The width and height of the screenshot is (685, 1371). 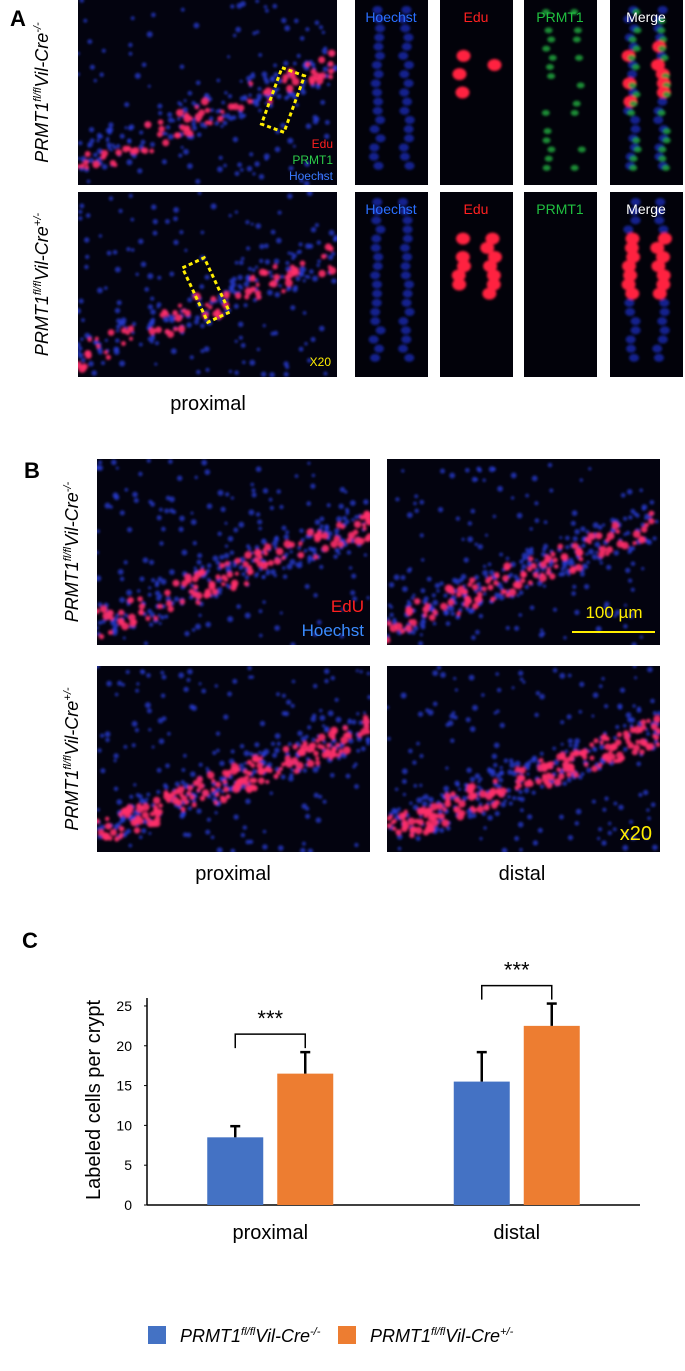 What do you see at coordinates (321, 362) in the screenshot?
I see `magnification: X20` at bounding box center [321, 362].